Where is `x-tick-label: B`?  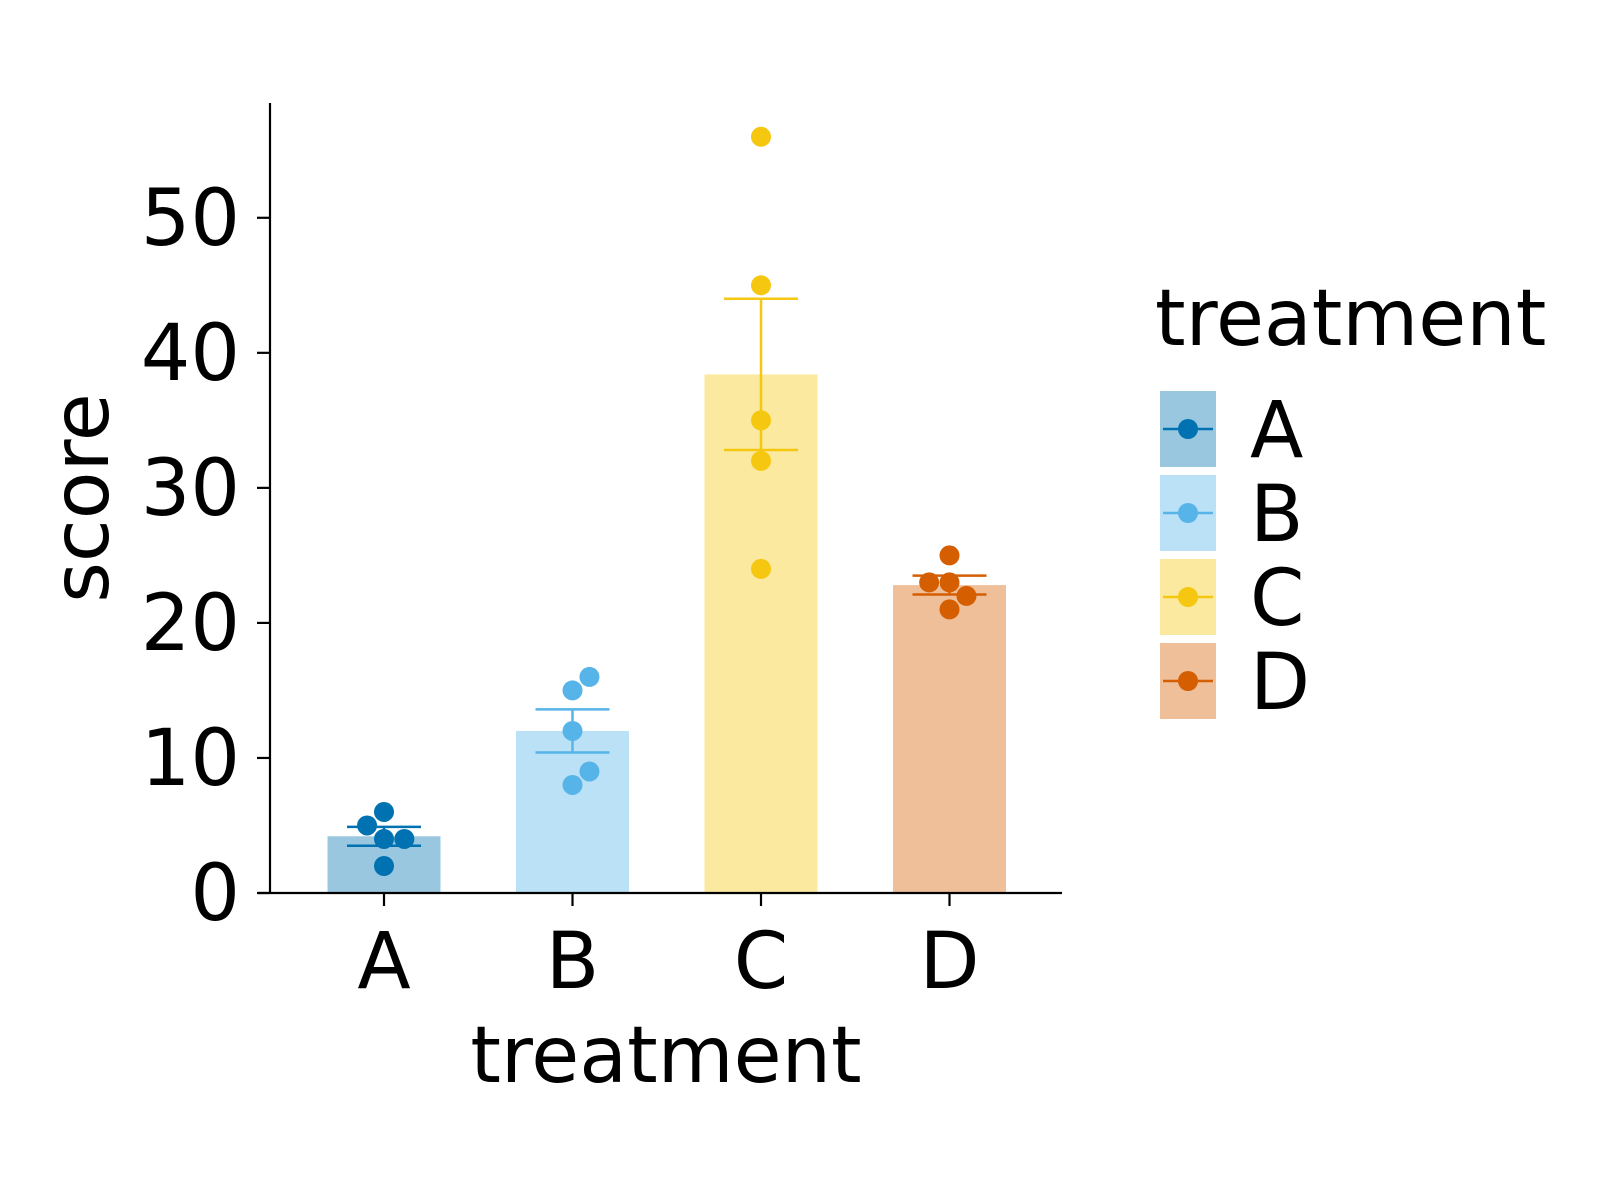
x-tick-label: B is located at coordinates (573, 962).